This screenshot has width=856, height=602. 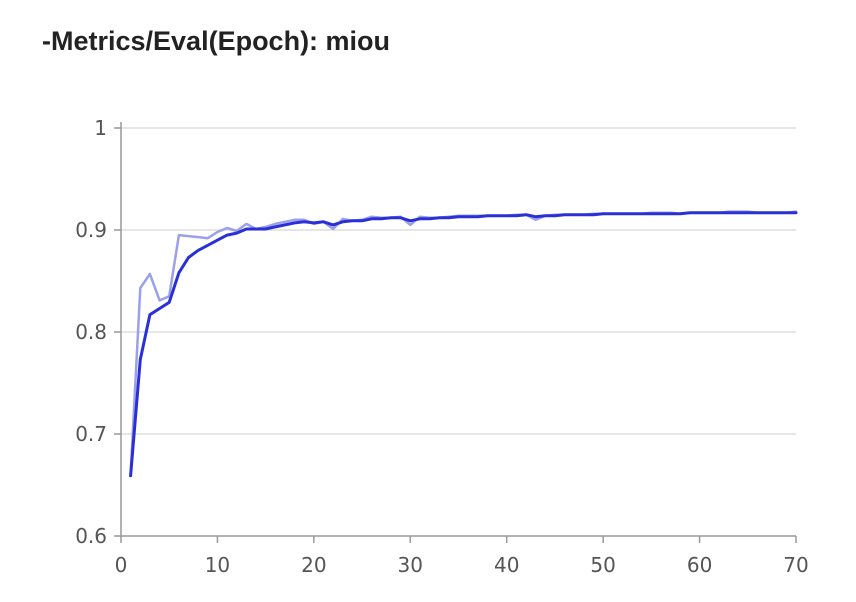 I want to click on x-tick-label: 70, so click(x=795, y=565).